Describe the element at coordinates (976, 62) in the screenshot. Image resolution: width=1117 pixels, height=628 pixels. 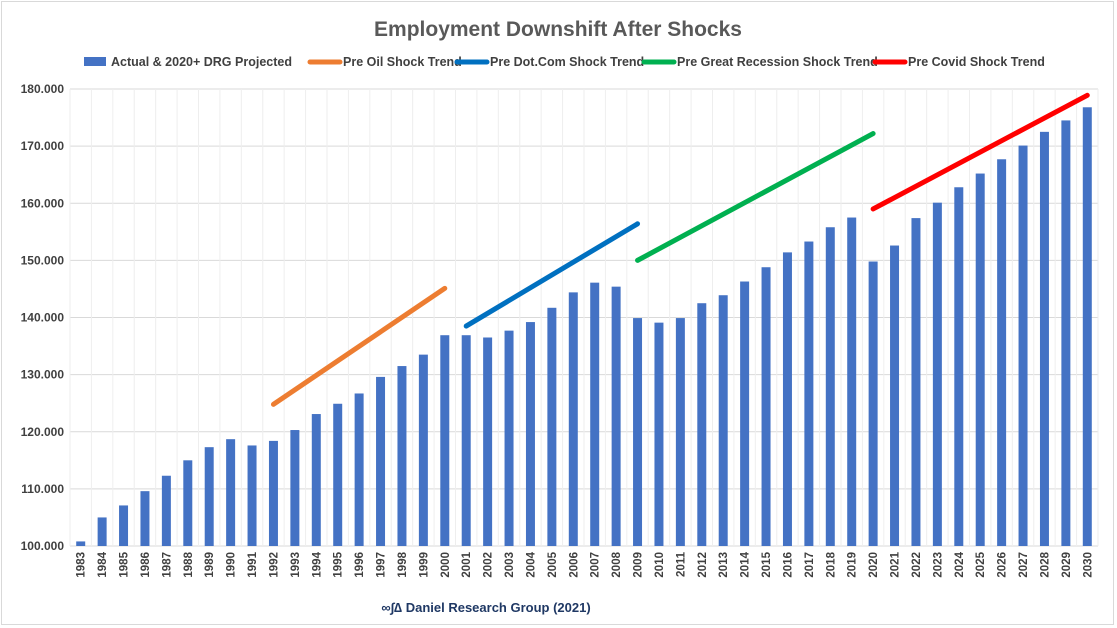
I see `legend-label: Pre Covid Shock Trend` at that location.